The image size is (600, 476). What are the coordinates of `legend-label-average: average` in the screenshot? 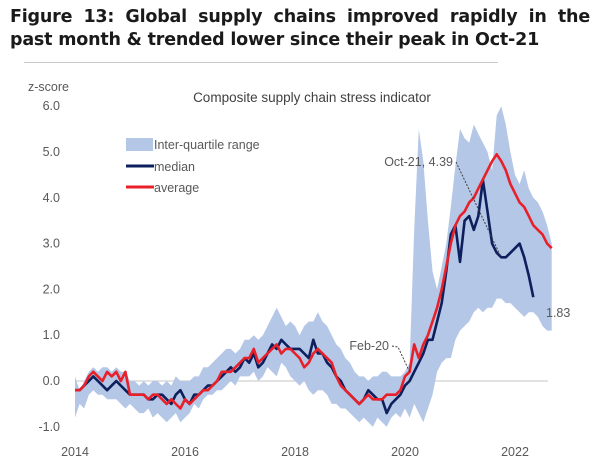 It's located at (176, 188).